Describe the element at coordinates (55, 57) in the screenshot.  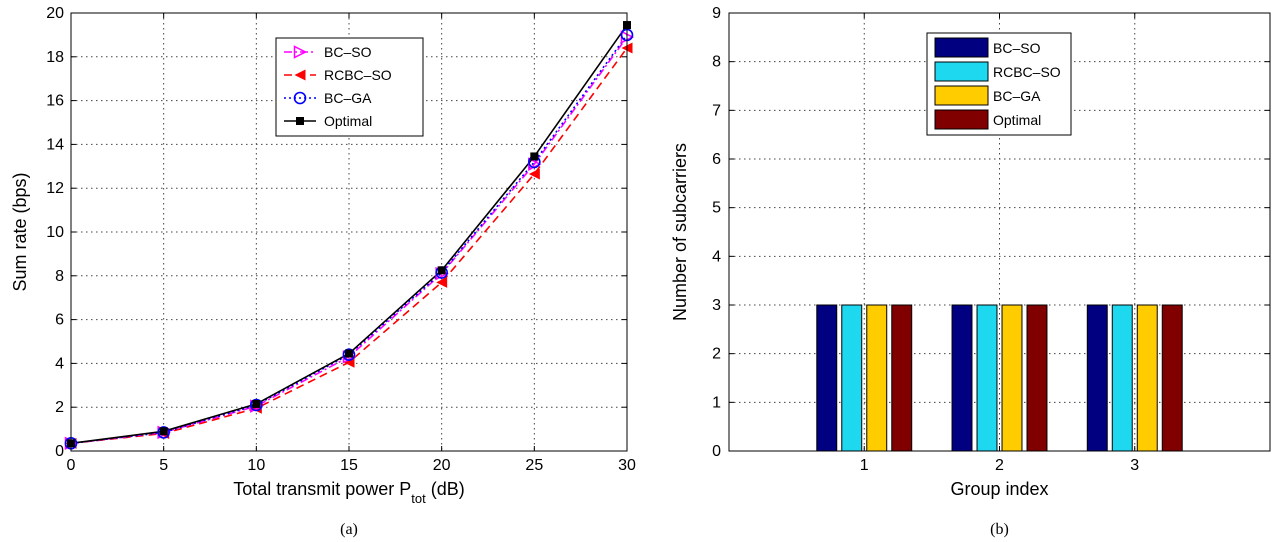
I see `y-tick-label: 18` at that location.